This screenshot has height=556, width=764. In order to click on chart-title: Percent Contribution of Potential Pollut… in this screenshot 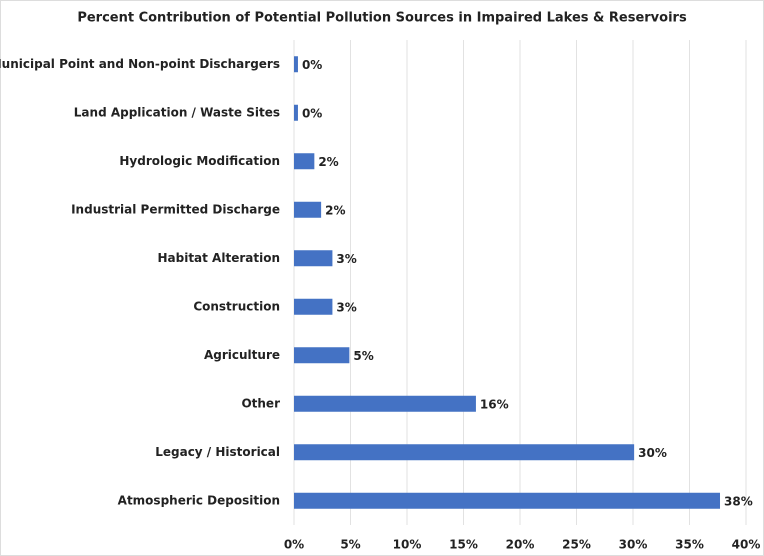, I will do `click(382, 18)`.